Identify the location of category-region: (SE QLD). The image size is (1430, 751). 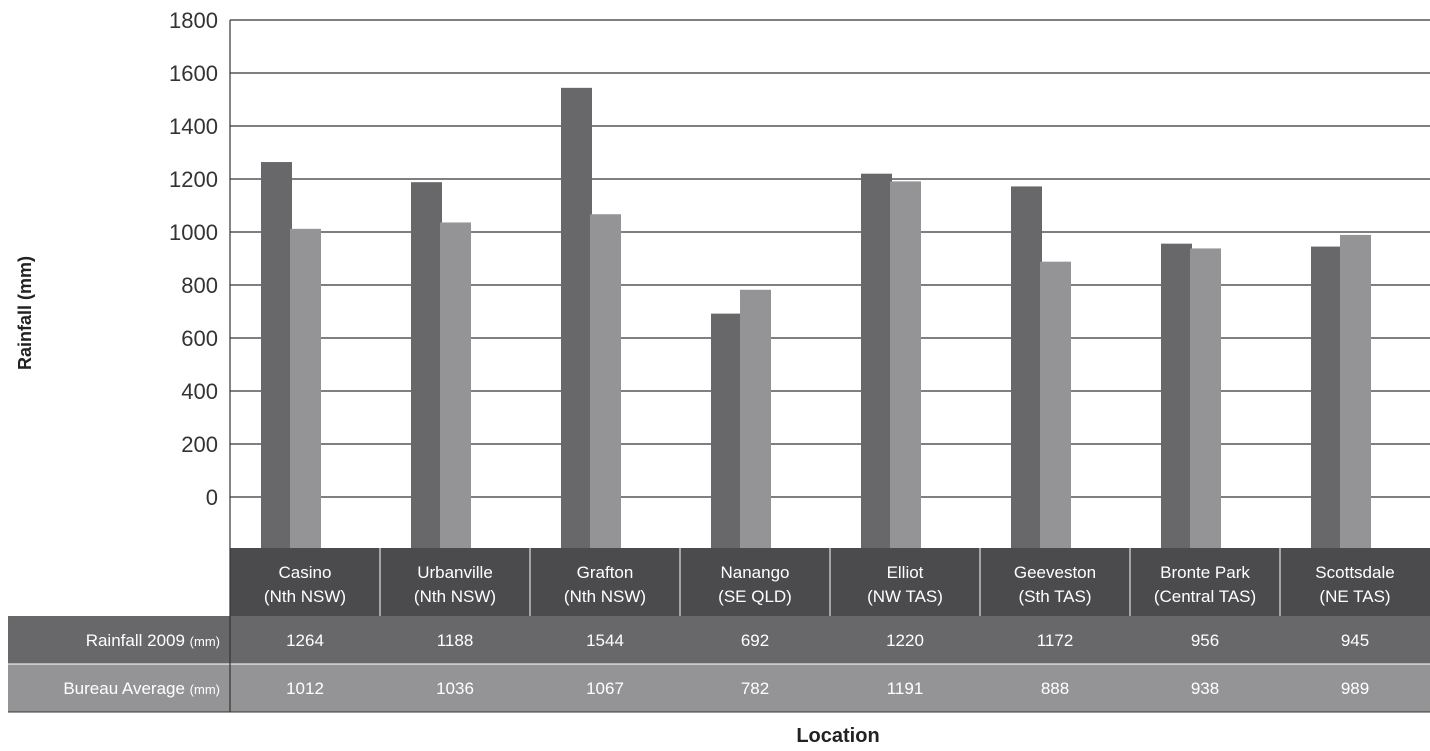
(755, 596).